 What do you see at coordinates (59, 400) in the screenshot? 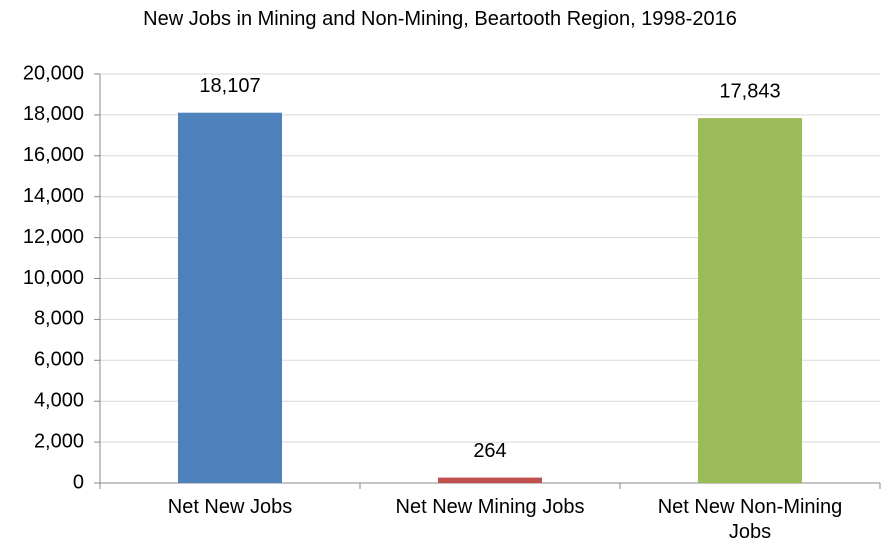
I see `y-tick-label: 4,000` at bounding box center [59, 400].